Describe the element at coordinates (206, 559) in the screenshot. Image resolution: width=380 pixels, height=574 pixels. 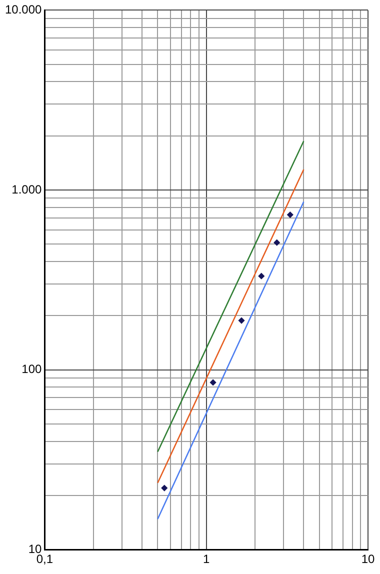
I see `x-tick-label: 1` at that location.